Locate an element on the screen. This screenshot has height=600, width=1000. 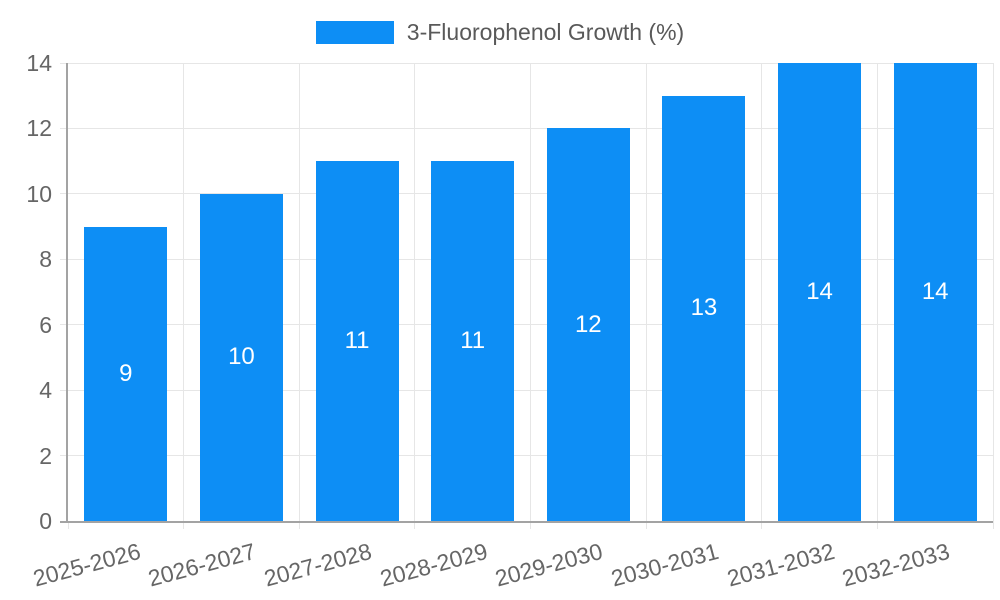
x-axis-line is located at coordinates (526, 522).